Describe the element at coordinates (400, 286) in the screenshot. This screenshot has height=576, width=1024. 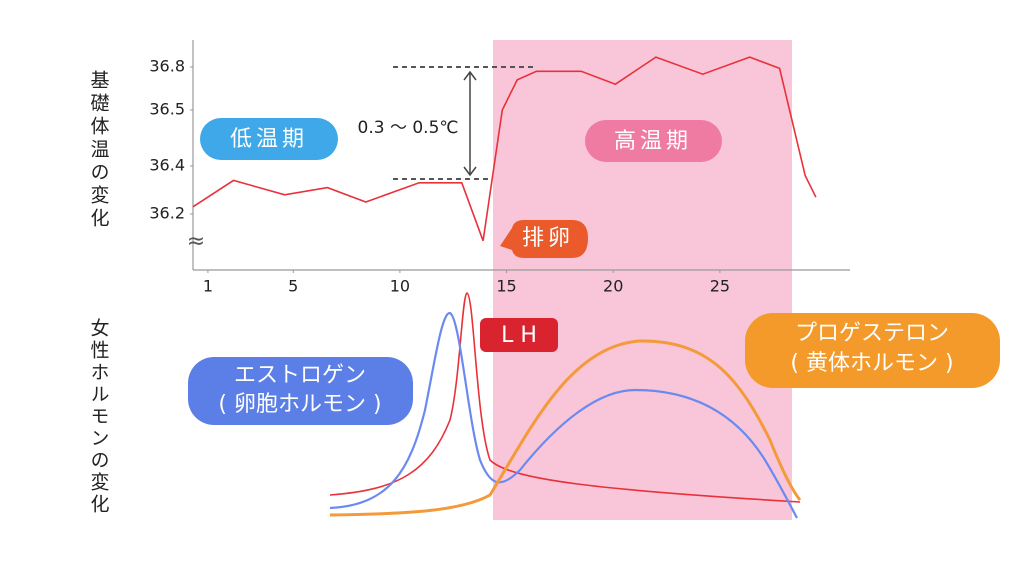
I see `x-tick-label: 10` at that location.